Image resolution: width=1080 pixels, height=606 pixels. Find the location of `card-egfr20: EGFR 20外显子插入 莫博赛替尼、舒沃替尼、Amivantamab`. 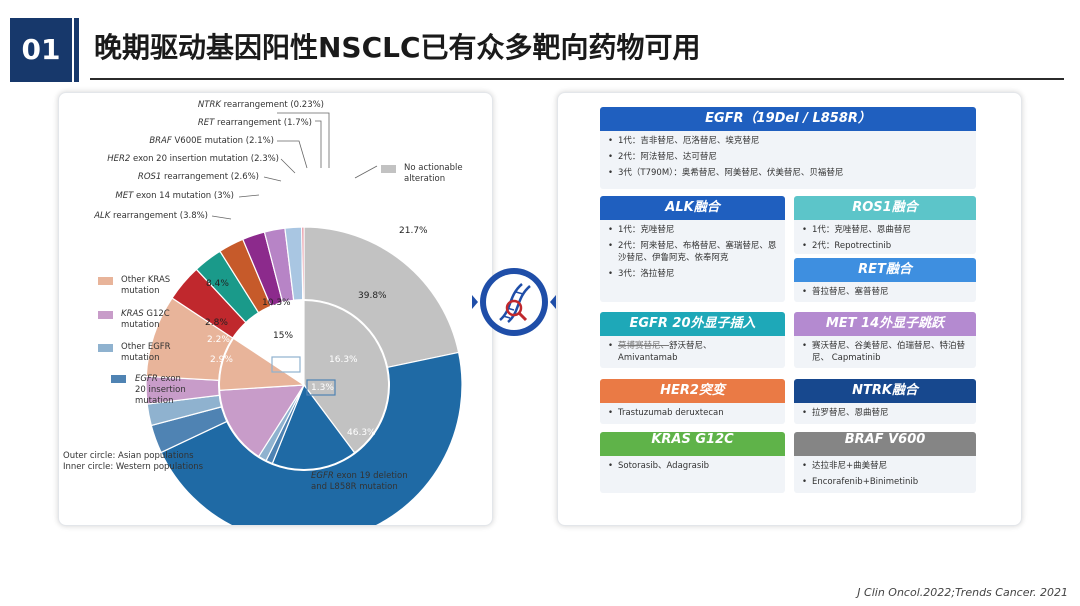

card-egfr20: EGFR 20外显子插入 莫博赛替尼、舒沃替尼、Amivantamab is located at coordinates (692, 340).